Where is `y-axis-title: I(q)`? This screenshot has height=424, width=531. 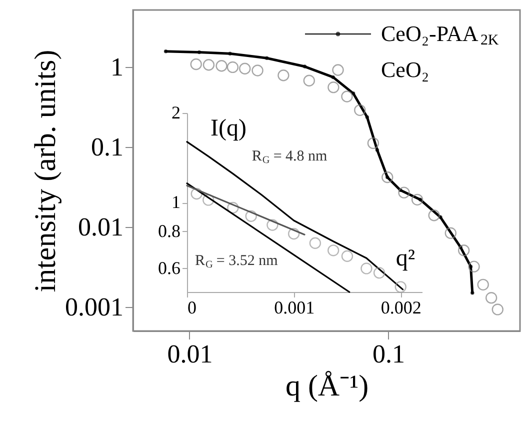
y-axis-title: I(q) is located at coordinates (228, 129).